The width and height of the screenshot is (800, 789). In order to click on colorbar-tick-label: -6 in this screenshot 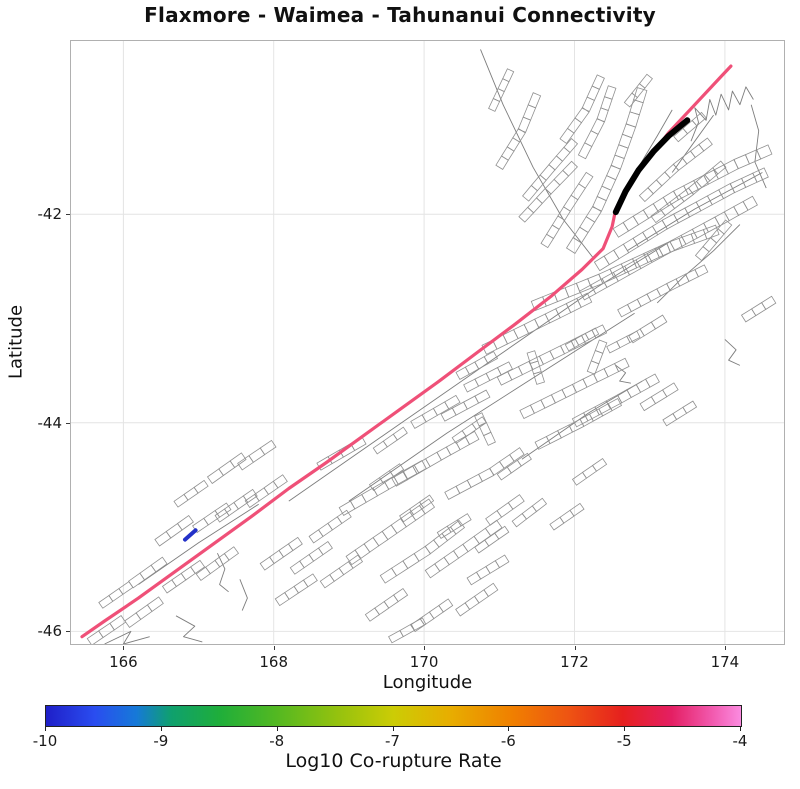, I will do `click(508, 741)`.